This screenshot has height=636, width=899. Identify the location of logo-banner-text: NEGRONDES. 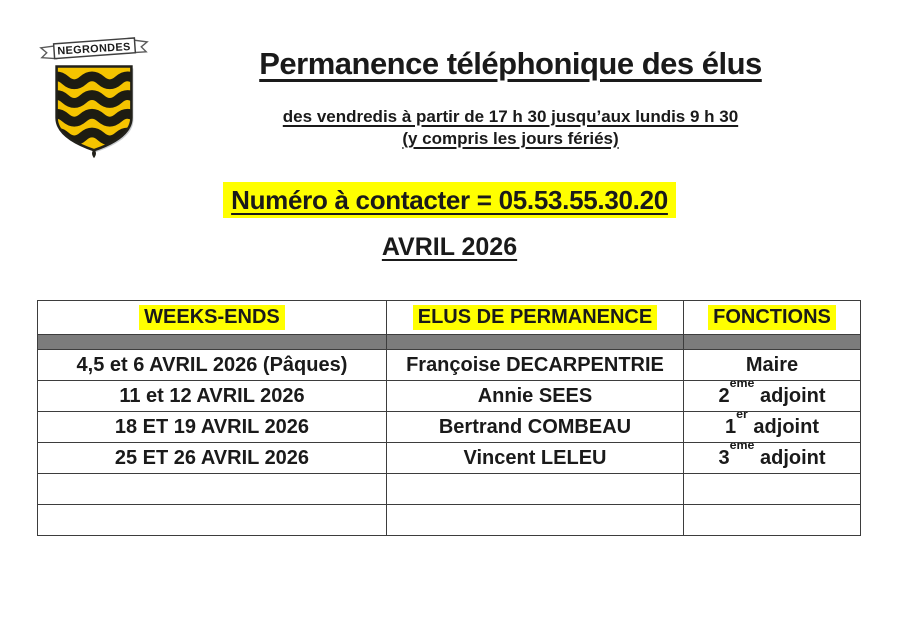
(94, 49).